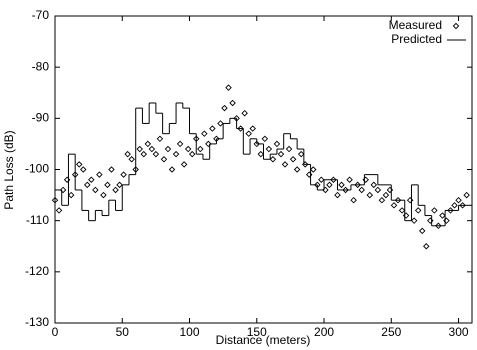 This screenshot has width=477, height=350. Describe the element at coordinates (55, 332) in the screenshot. I see `x-tick-label: 0` at that location.